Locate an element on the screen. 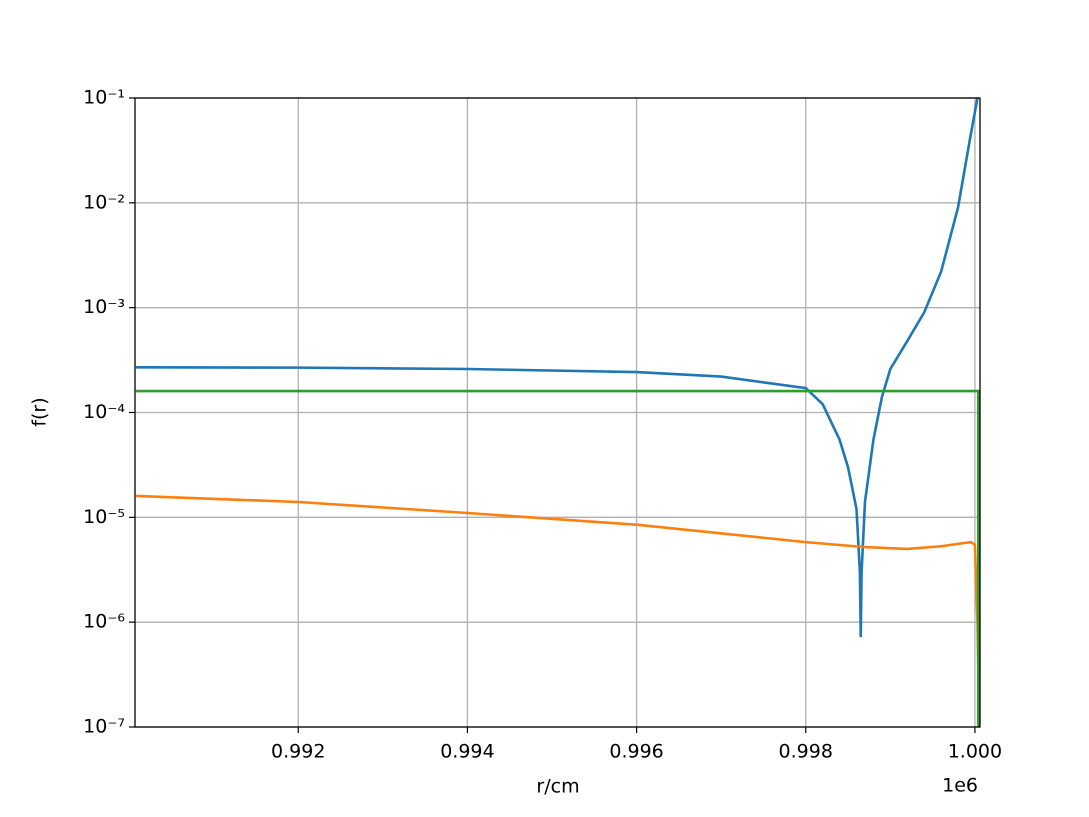  x-tick-label: 0.994 is located at coordinates (467, 752).